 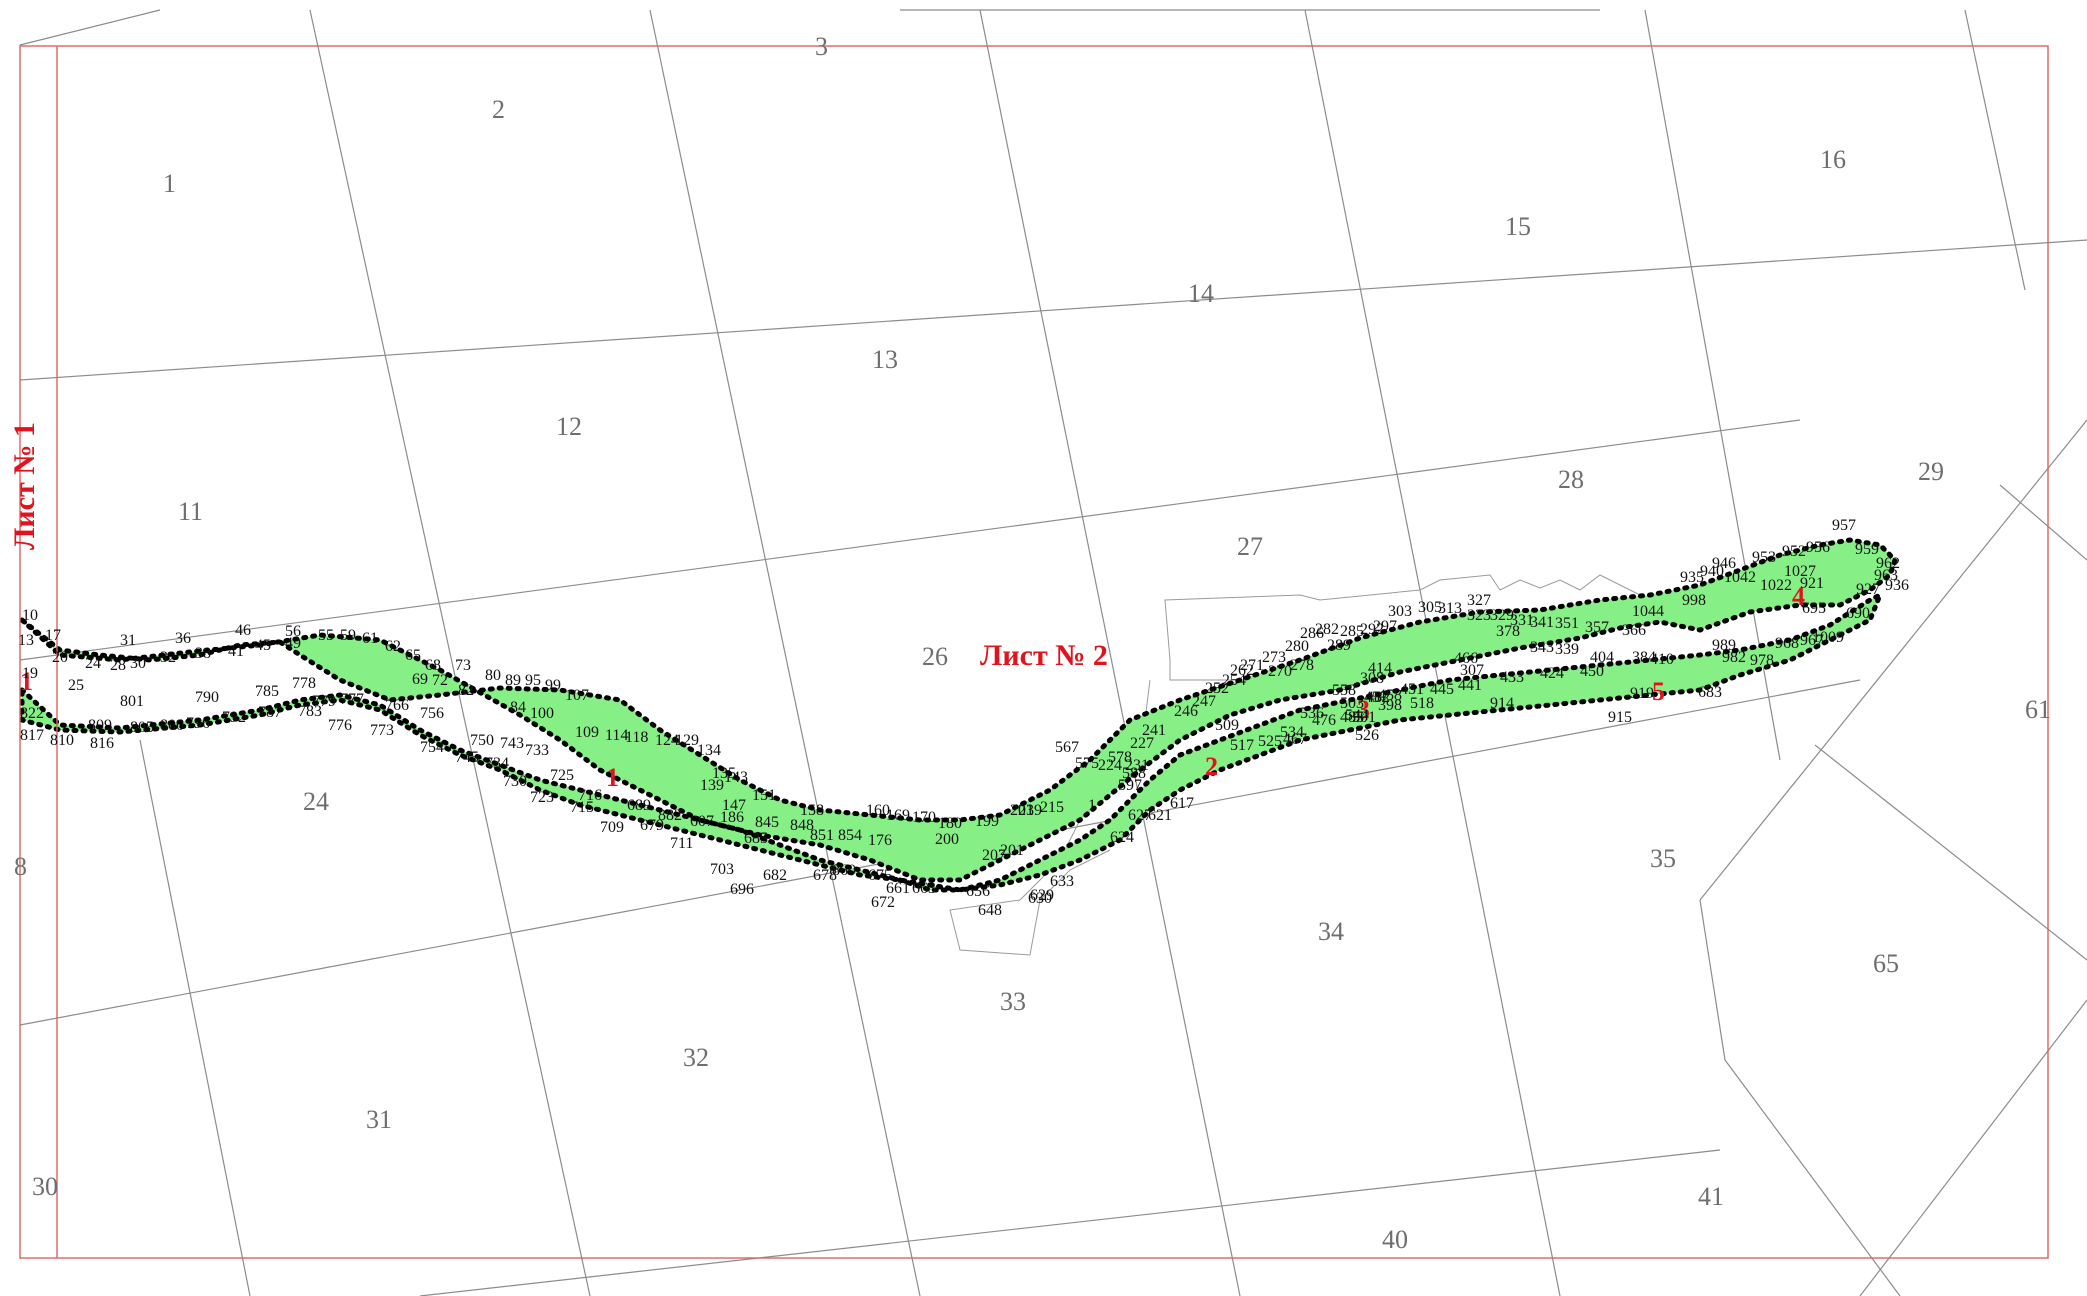 I want to click on boundary-point-label: 627, so click(x=1140, y=815).